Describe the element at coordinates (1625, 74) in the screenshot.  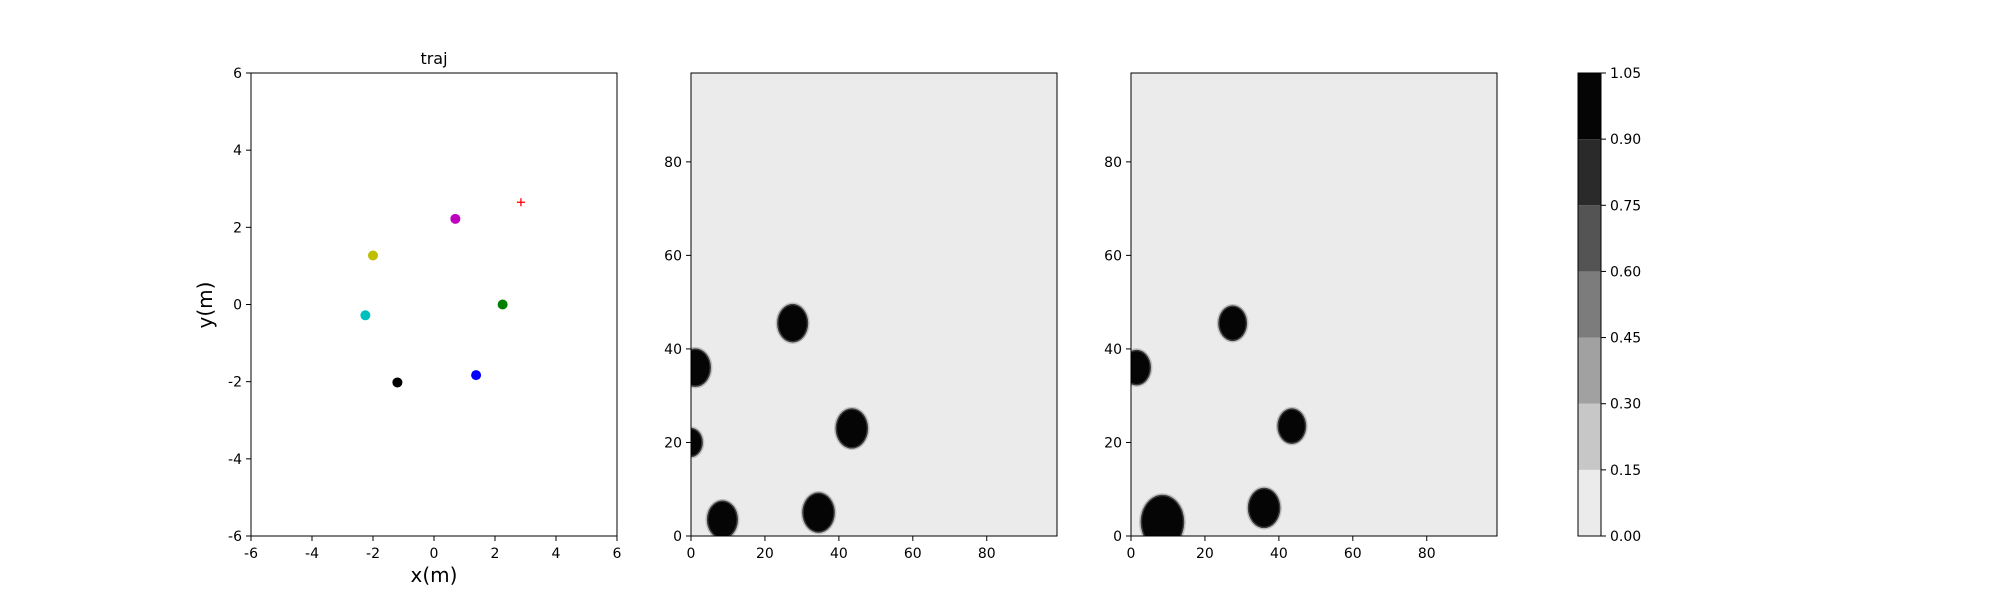
I see `colorbar-tick-label: 1.05` at that location.